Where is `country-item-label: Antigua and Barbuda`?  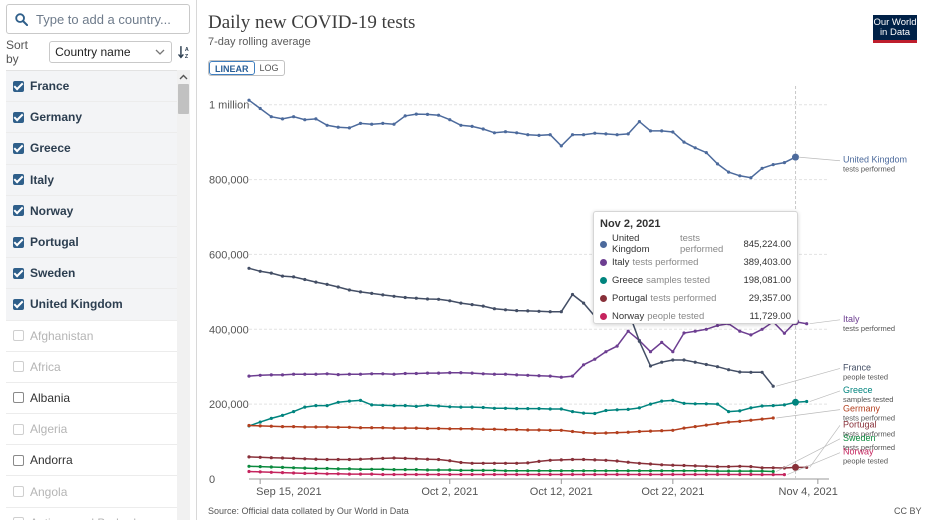
country-item-label: Antigua and Barbuda is located at coordinates (86, 518).